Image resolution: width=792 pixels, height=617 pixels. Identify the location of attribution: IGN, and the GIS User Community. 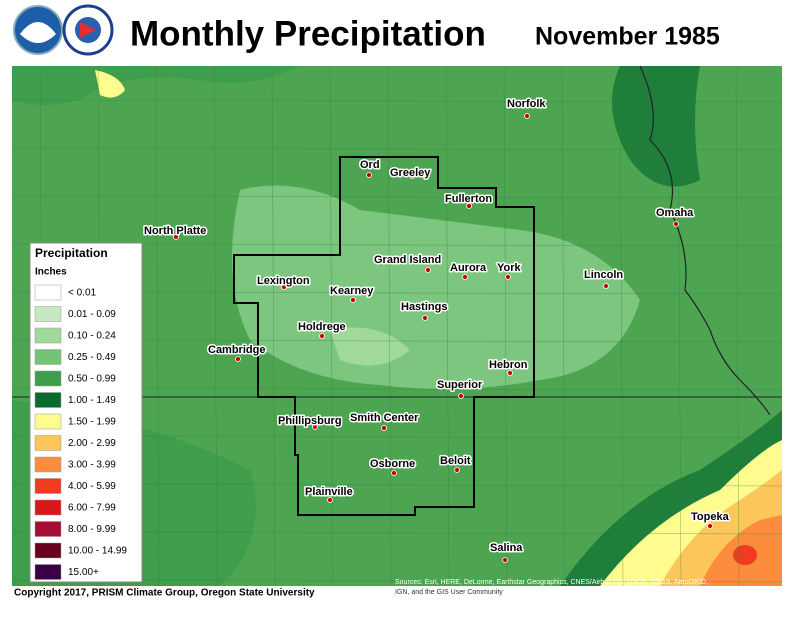
(449, 592).